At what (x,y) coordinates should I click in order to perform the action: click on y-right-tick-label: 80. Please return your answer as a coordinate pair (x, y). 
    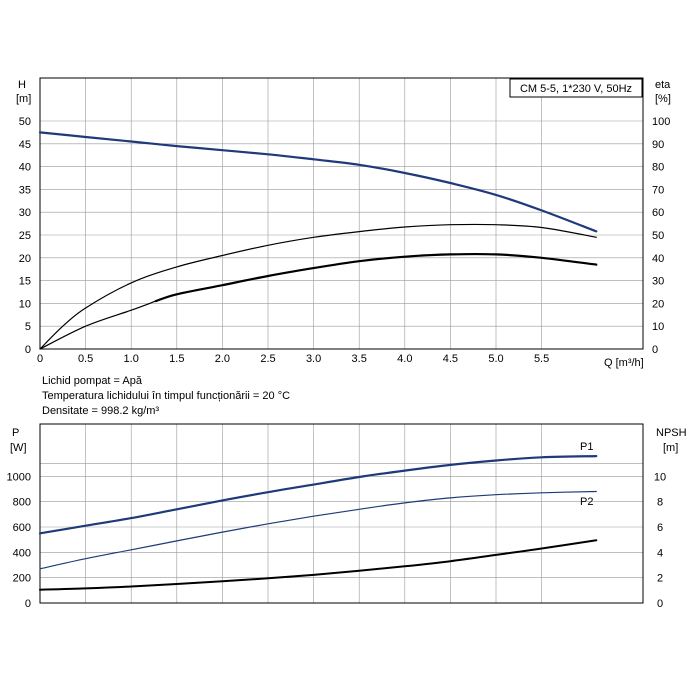
    Looking at the image, I should click on (658, 168).